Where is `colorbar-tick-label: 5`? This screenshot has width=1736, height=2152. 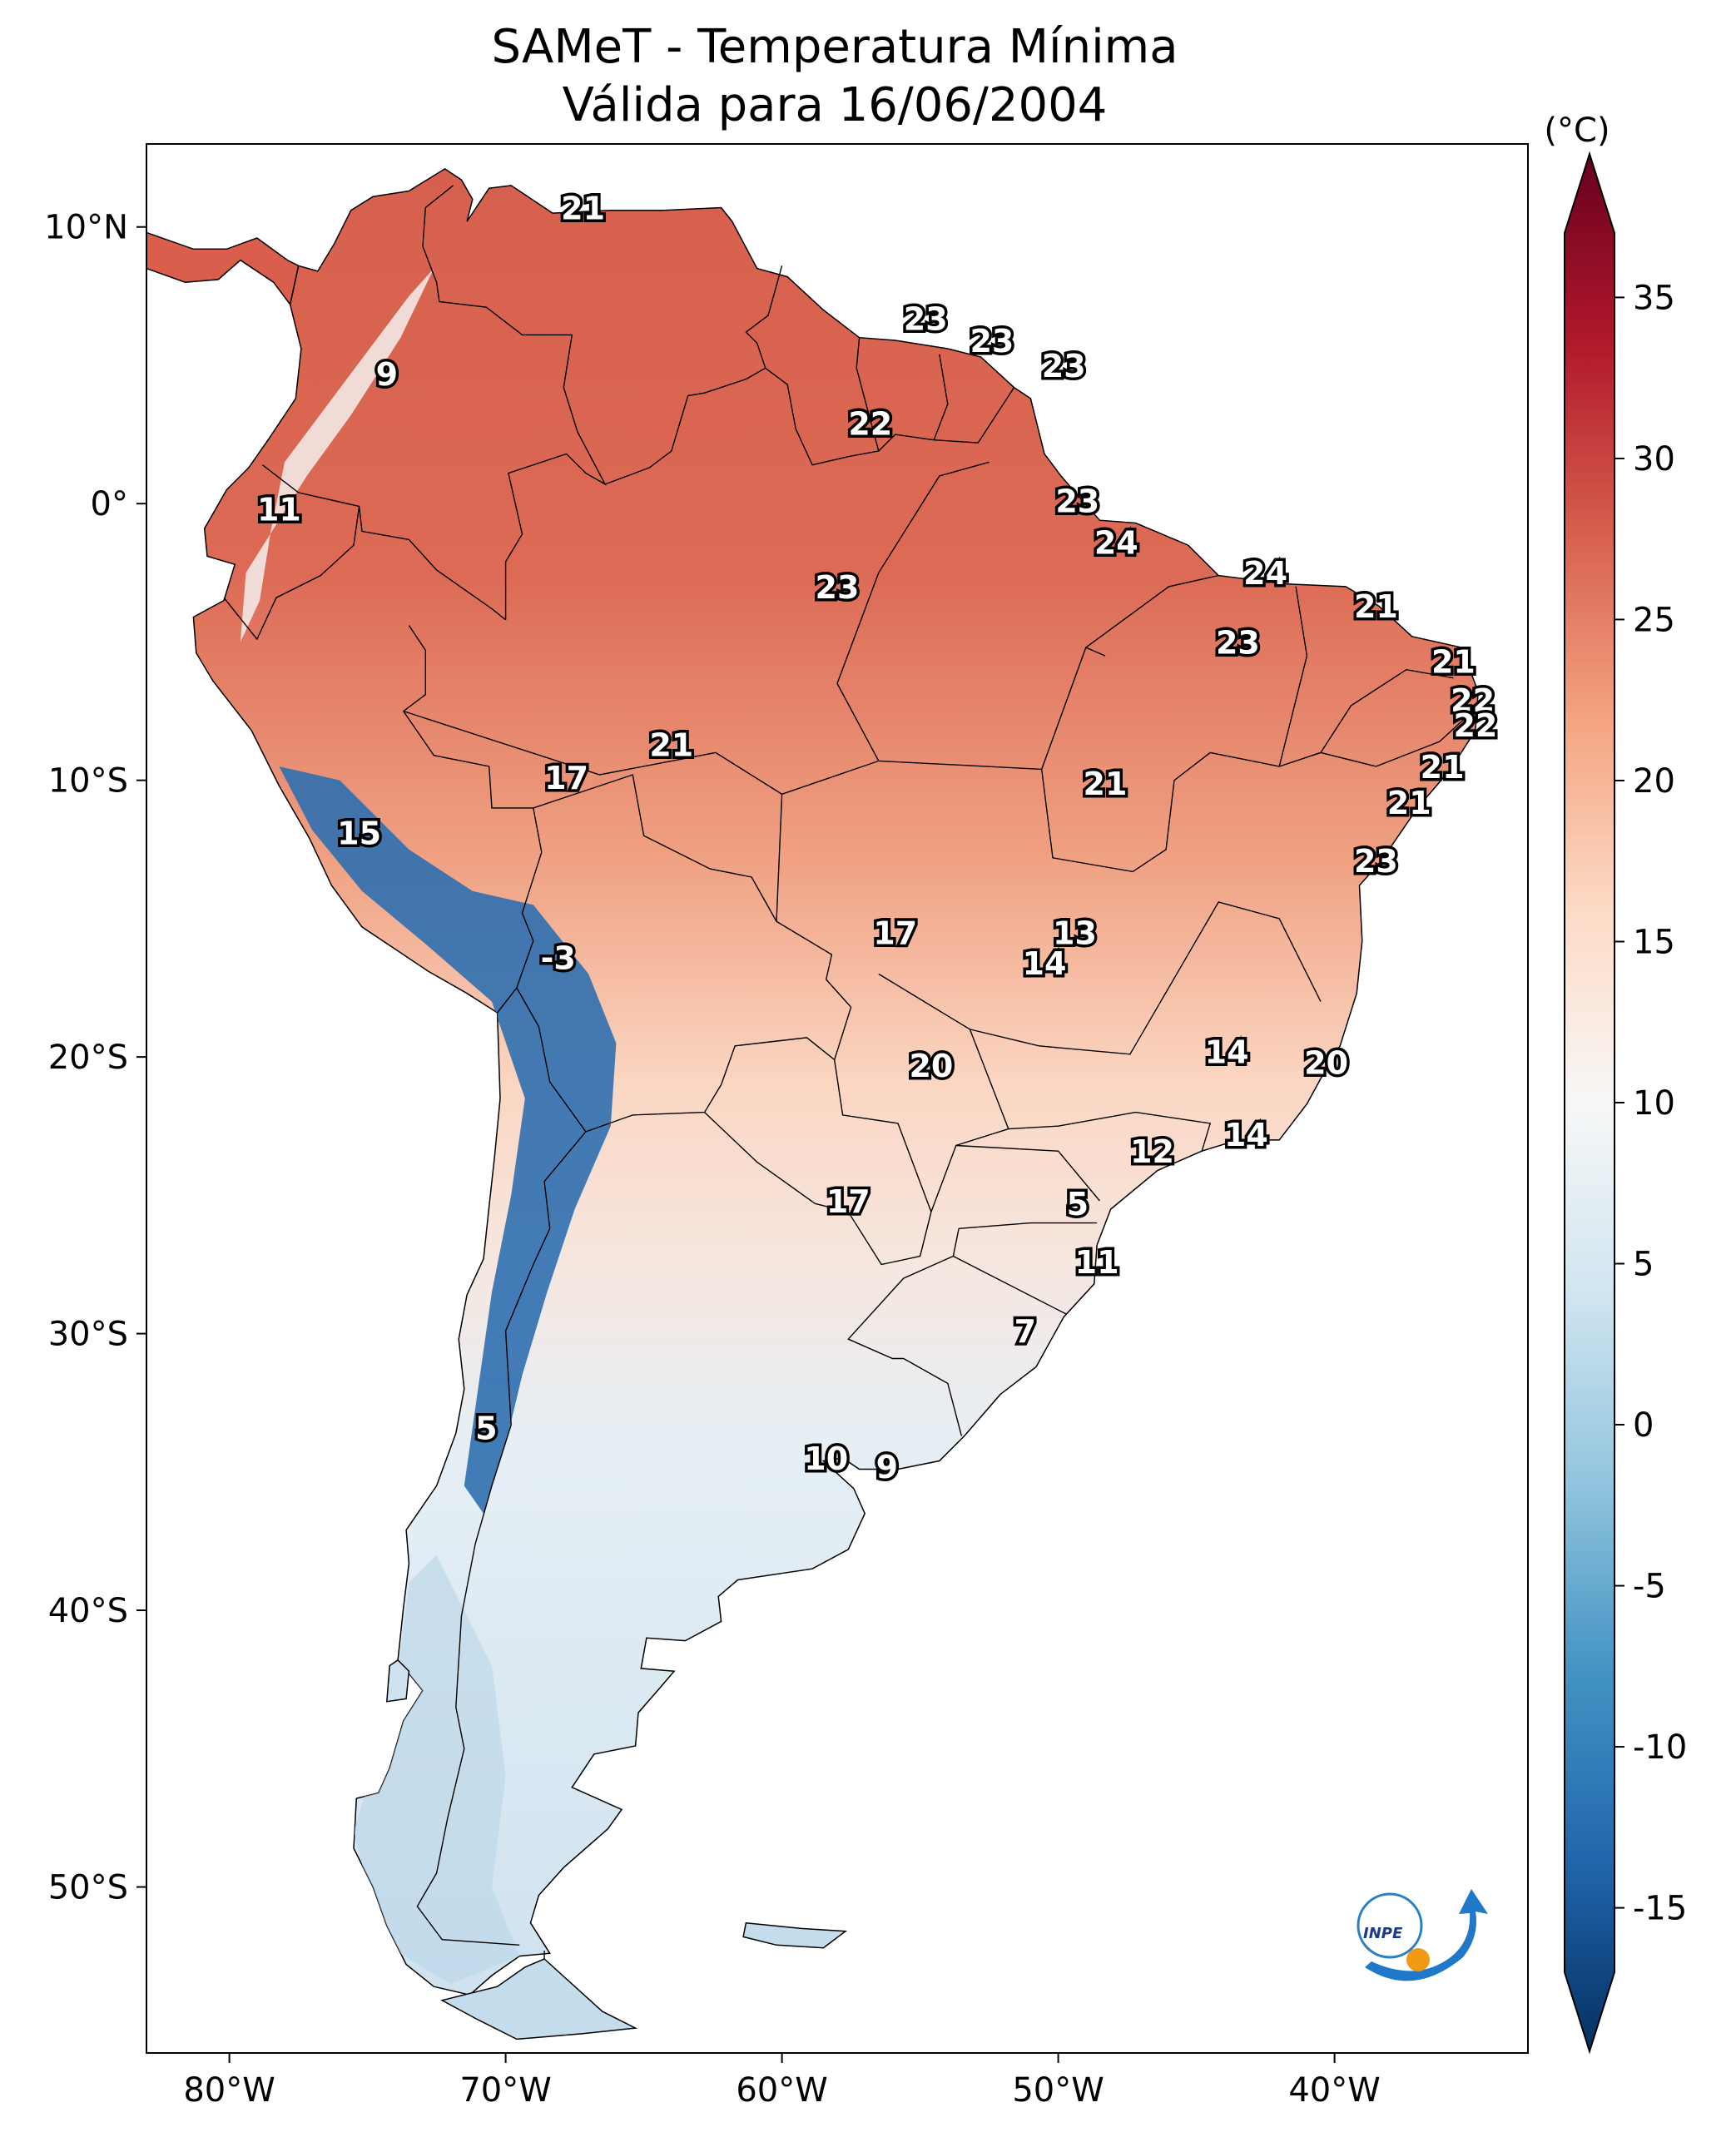 colorbar-tick-label: 5 is located at coordinates (1643, 1265).